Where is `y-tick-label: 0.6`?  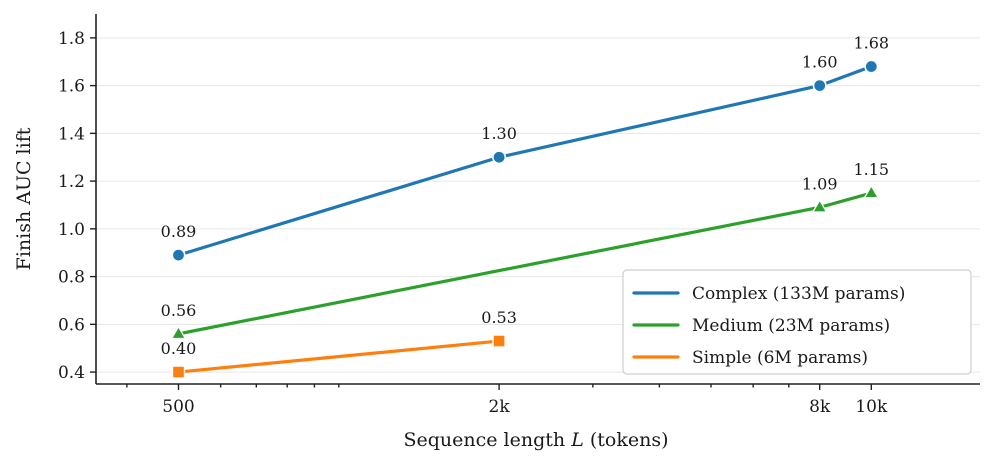
y-tick-label: 0.6 is located at coordinates (71, 325).